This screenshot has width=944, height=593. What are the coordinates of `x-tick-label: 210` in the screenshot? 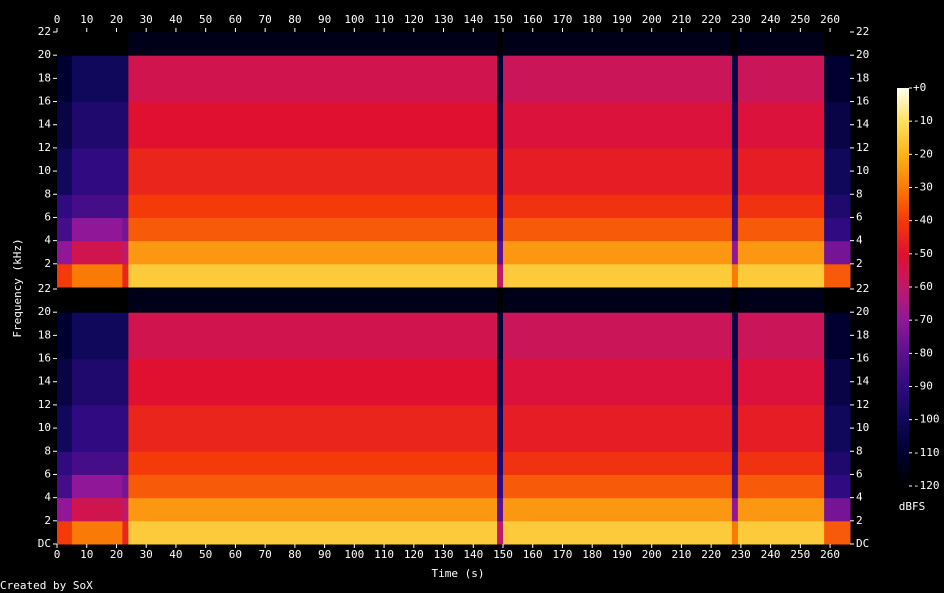 It's located at (681, 19).